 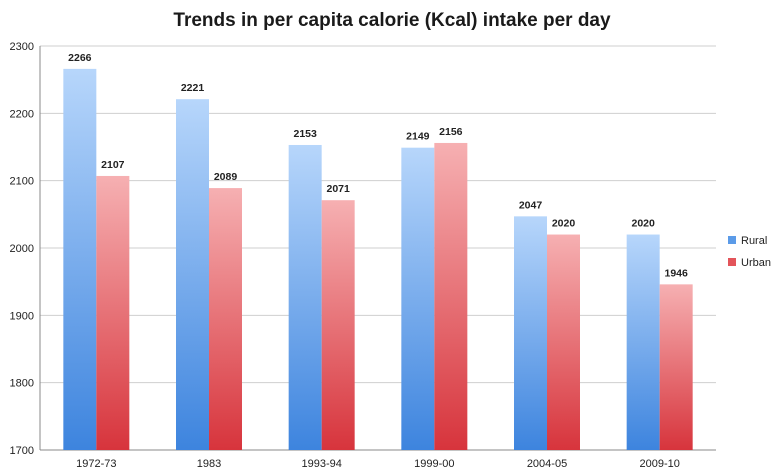 I want to click on data-label: 2089, so click(x=226, y=177).